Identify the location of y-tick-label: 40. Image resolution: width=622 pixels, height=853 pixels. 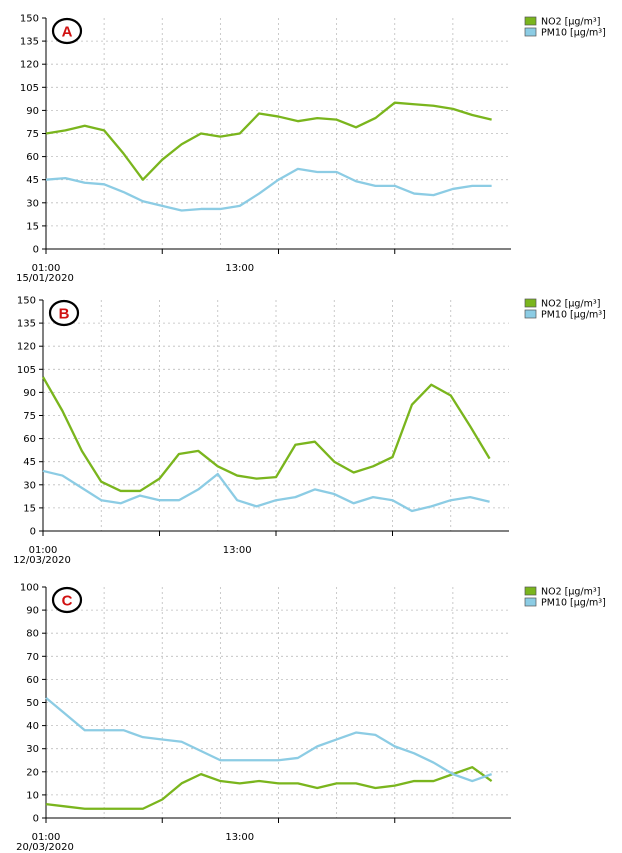
(32, 726).